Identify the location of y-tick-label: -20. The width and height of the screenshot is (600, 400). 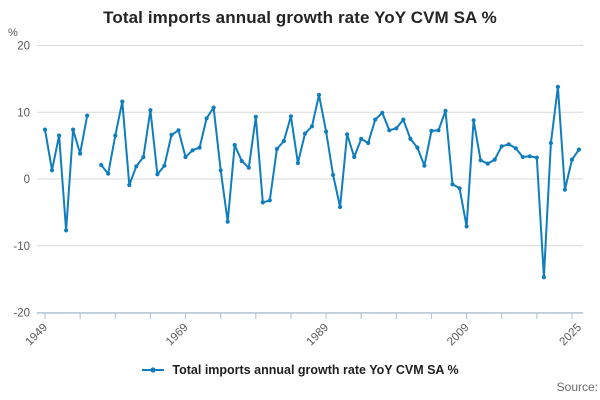
(21, 314).